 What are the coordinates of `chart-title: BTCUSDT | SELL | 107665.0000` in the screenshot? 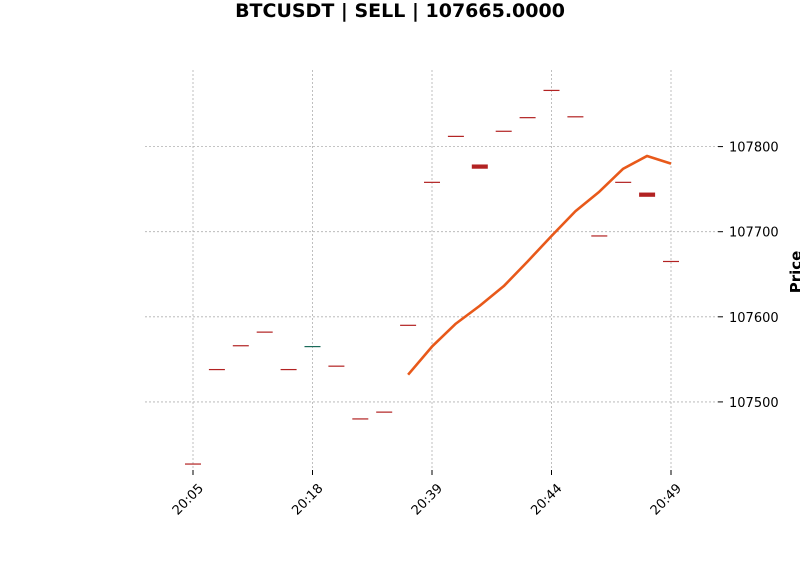 It's located at (400, 11).